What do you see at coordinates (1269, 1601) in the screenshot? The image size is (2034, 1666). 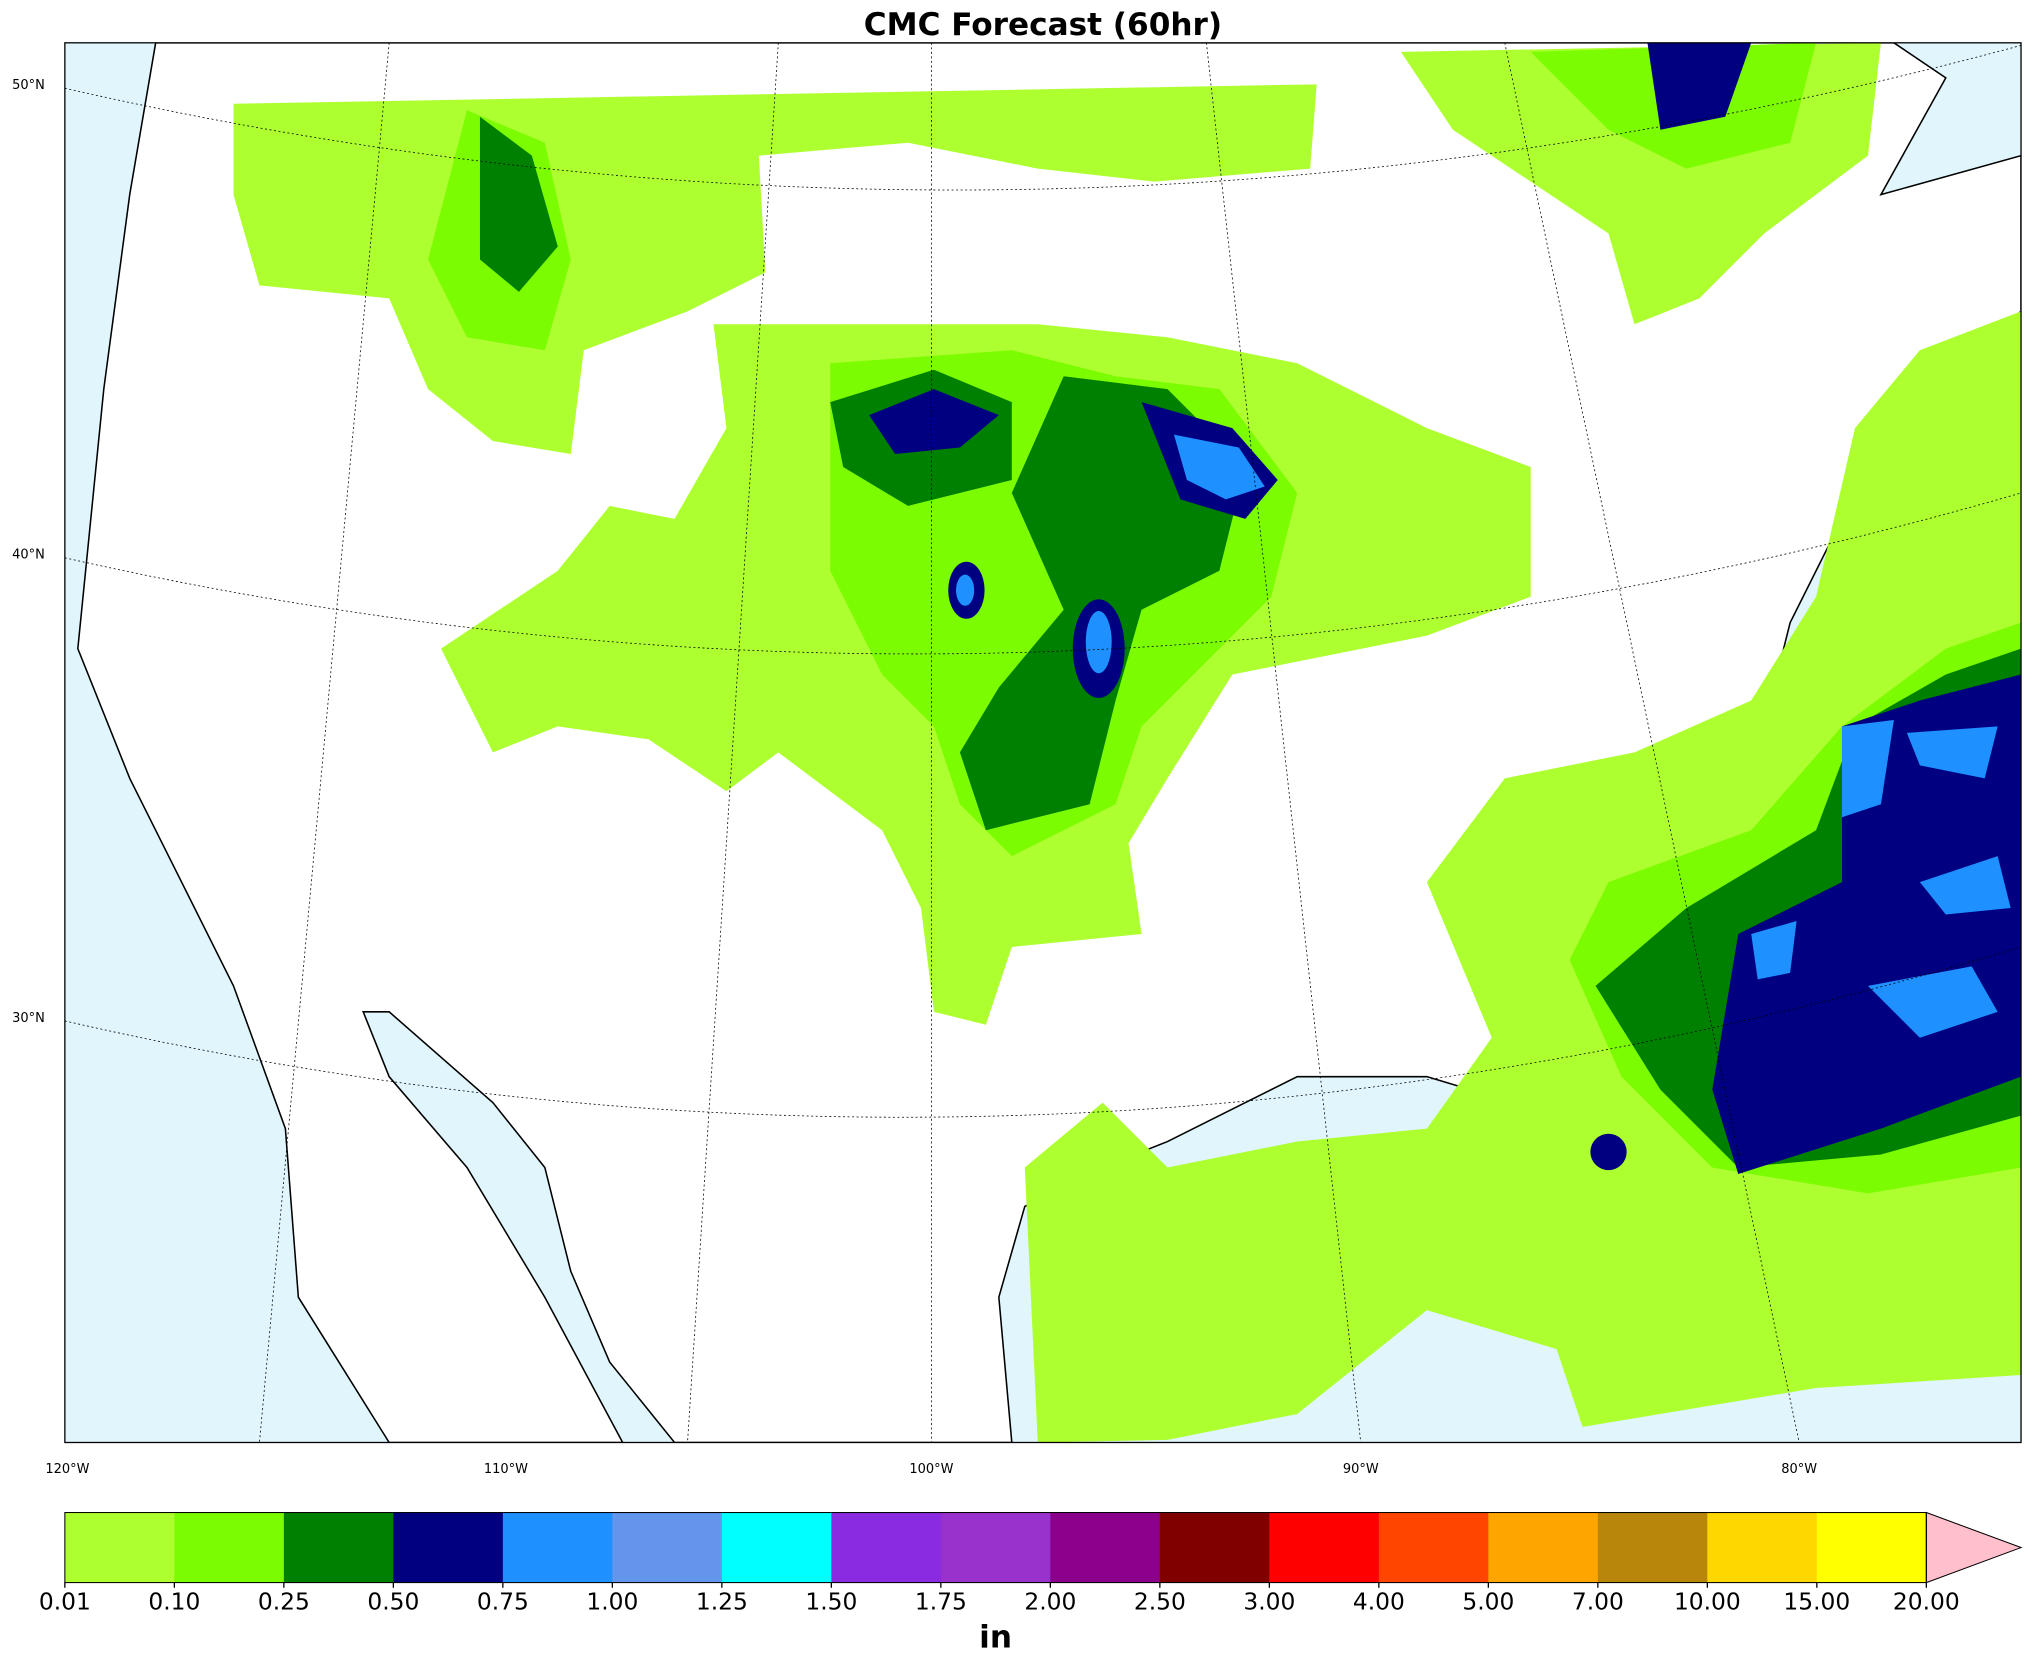 I see `colorbar-tick-label: 3.00` at bounding box center [1269, 1601].